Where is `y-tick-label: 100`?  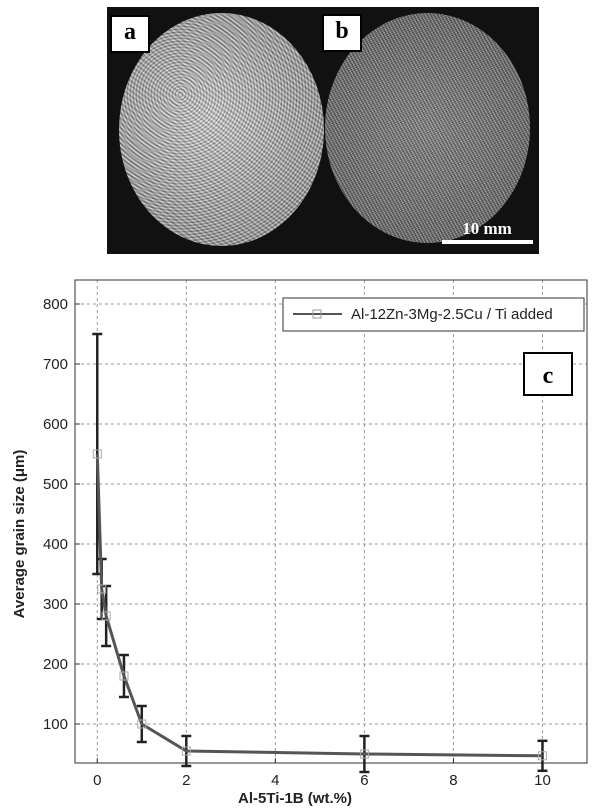 y-tick-label: 100 is located at coordinates (55, 724).